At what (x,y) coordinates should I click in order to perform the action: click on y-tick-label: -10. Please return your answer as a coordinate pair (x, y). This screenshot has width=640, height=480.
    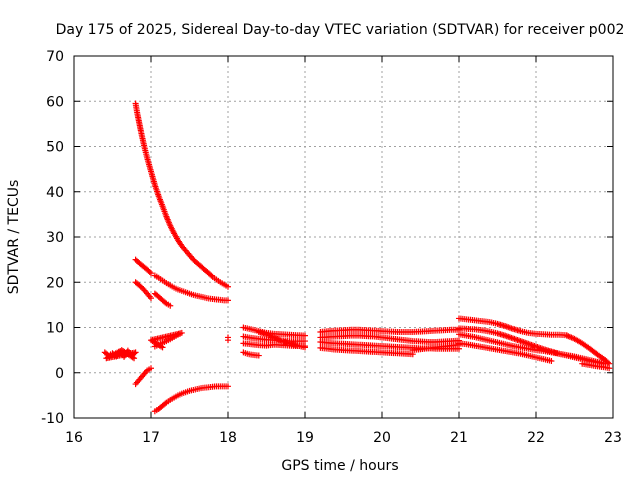
    Looking at the image, I should click on (52, 419).